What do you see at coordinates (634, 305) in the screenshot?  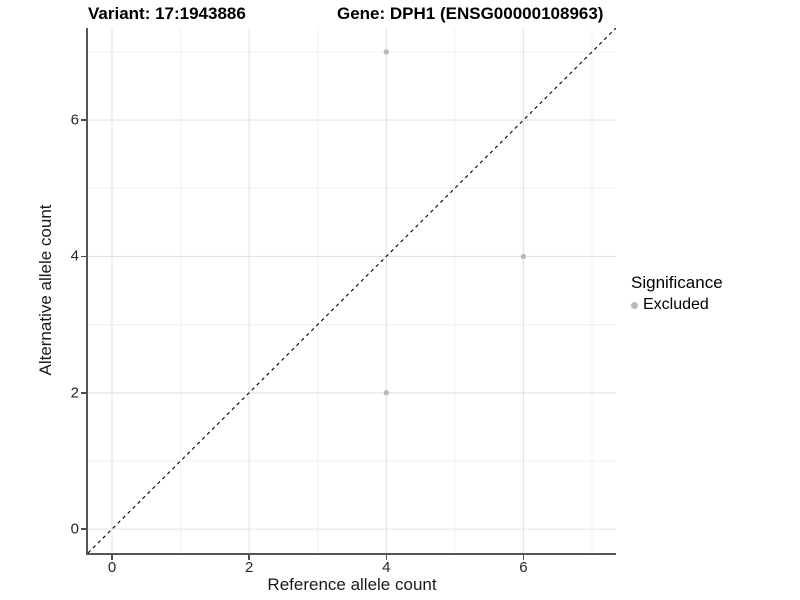 I see `excluded-point-icon` at bounding box center [634, 305].